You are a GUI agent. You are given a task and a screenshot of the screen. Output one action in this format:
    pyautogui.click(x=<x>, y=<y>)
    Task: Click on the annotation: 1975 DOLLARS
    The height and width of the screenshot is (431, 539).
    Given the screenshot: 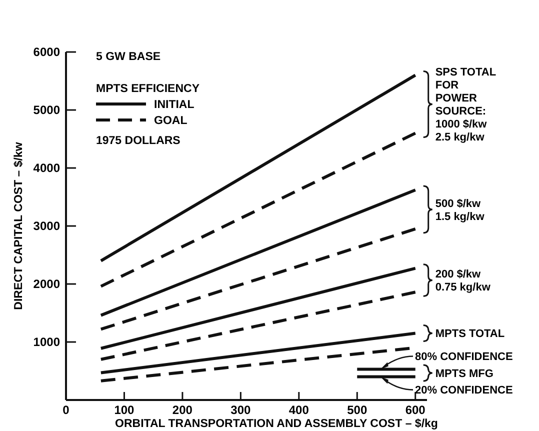 What is the action you would take?
    pyautogui.click(x=138, y=141)
    